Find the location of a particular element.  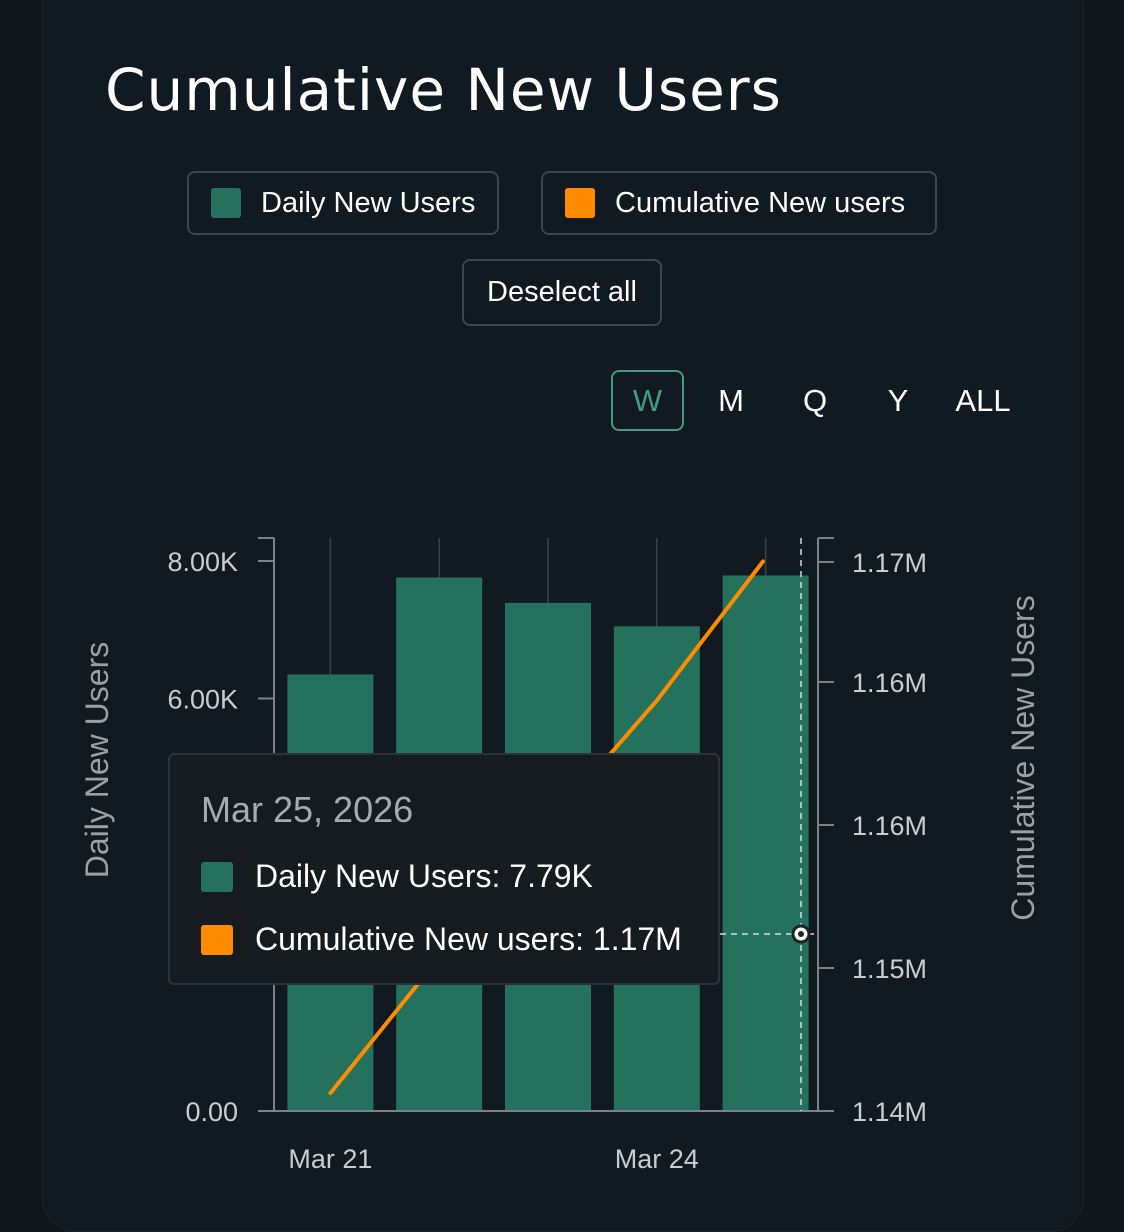

tooltip-date: Mar 25, 2026 is located at coordinates (307, 809).